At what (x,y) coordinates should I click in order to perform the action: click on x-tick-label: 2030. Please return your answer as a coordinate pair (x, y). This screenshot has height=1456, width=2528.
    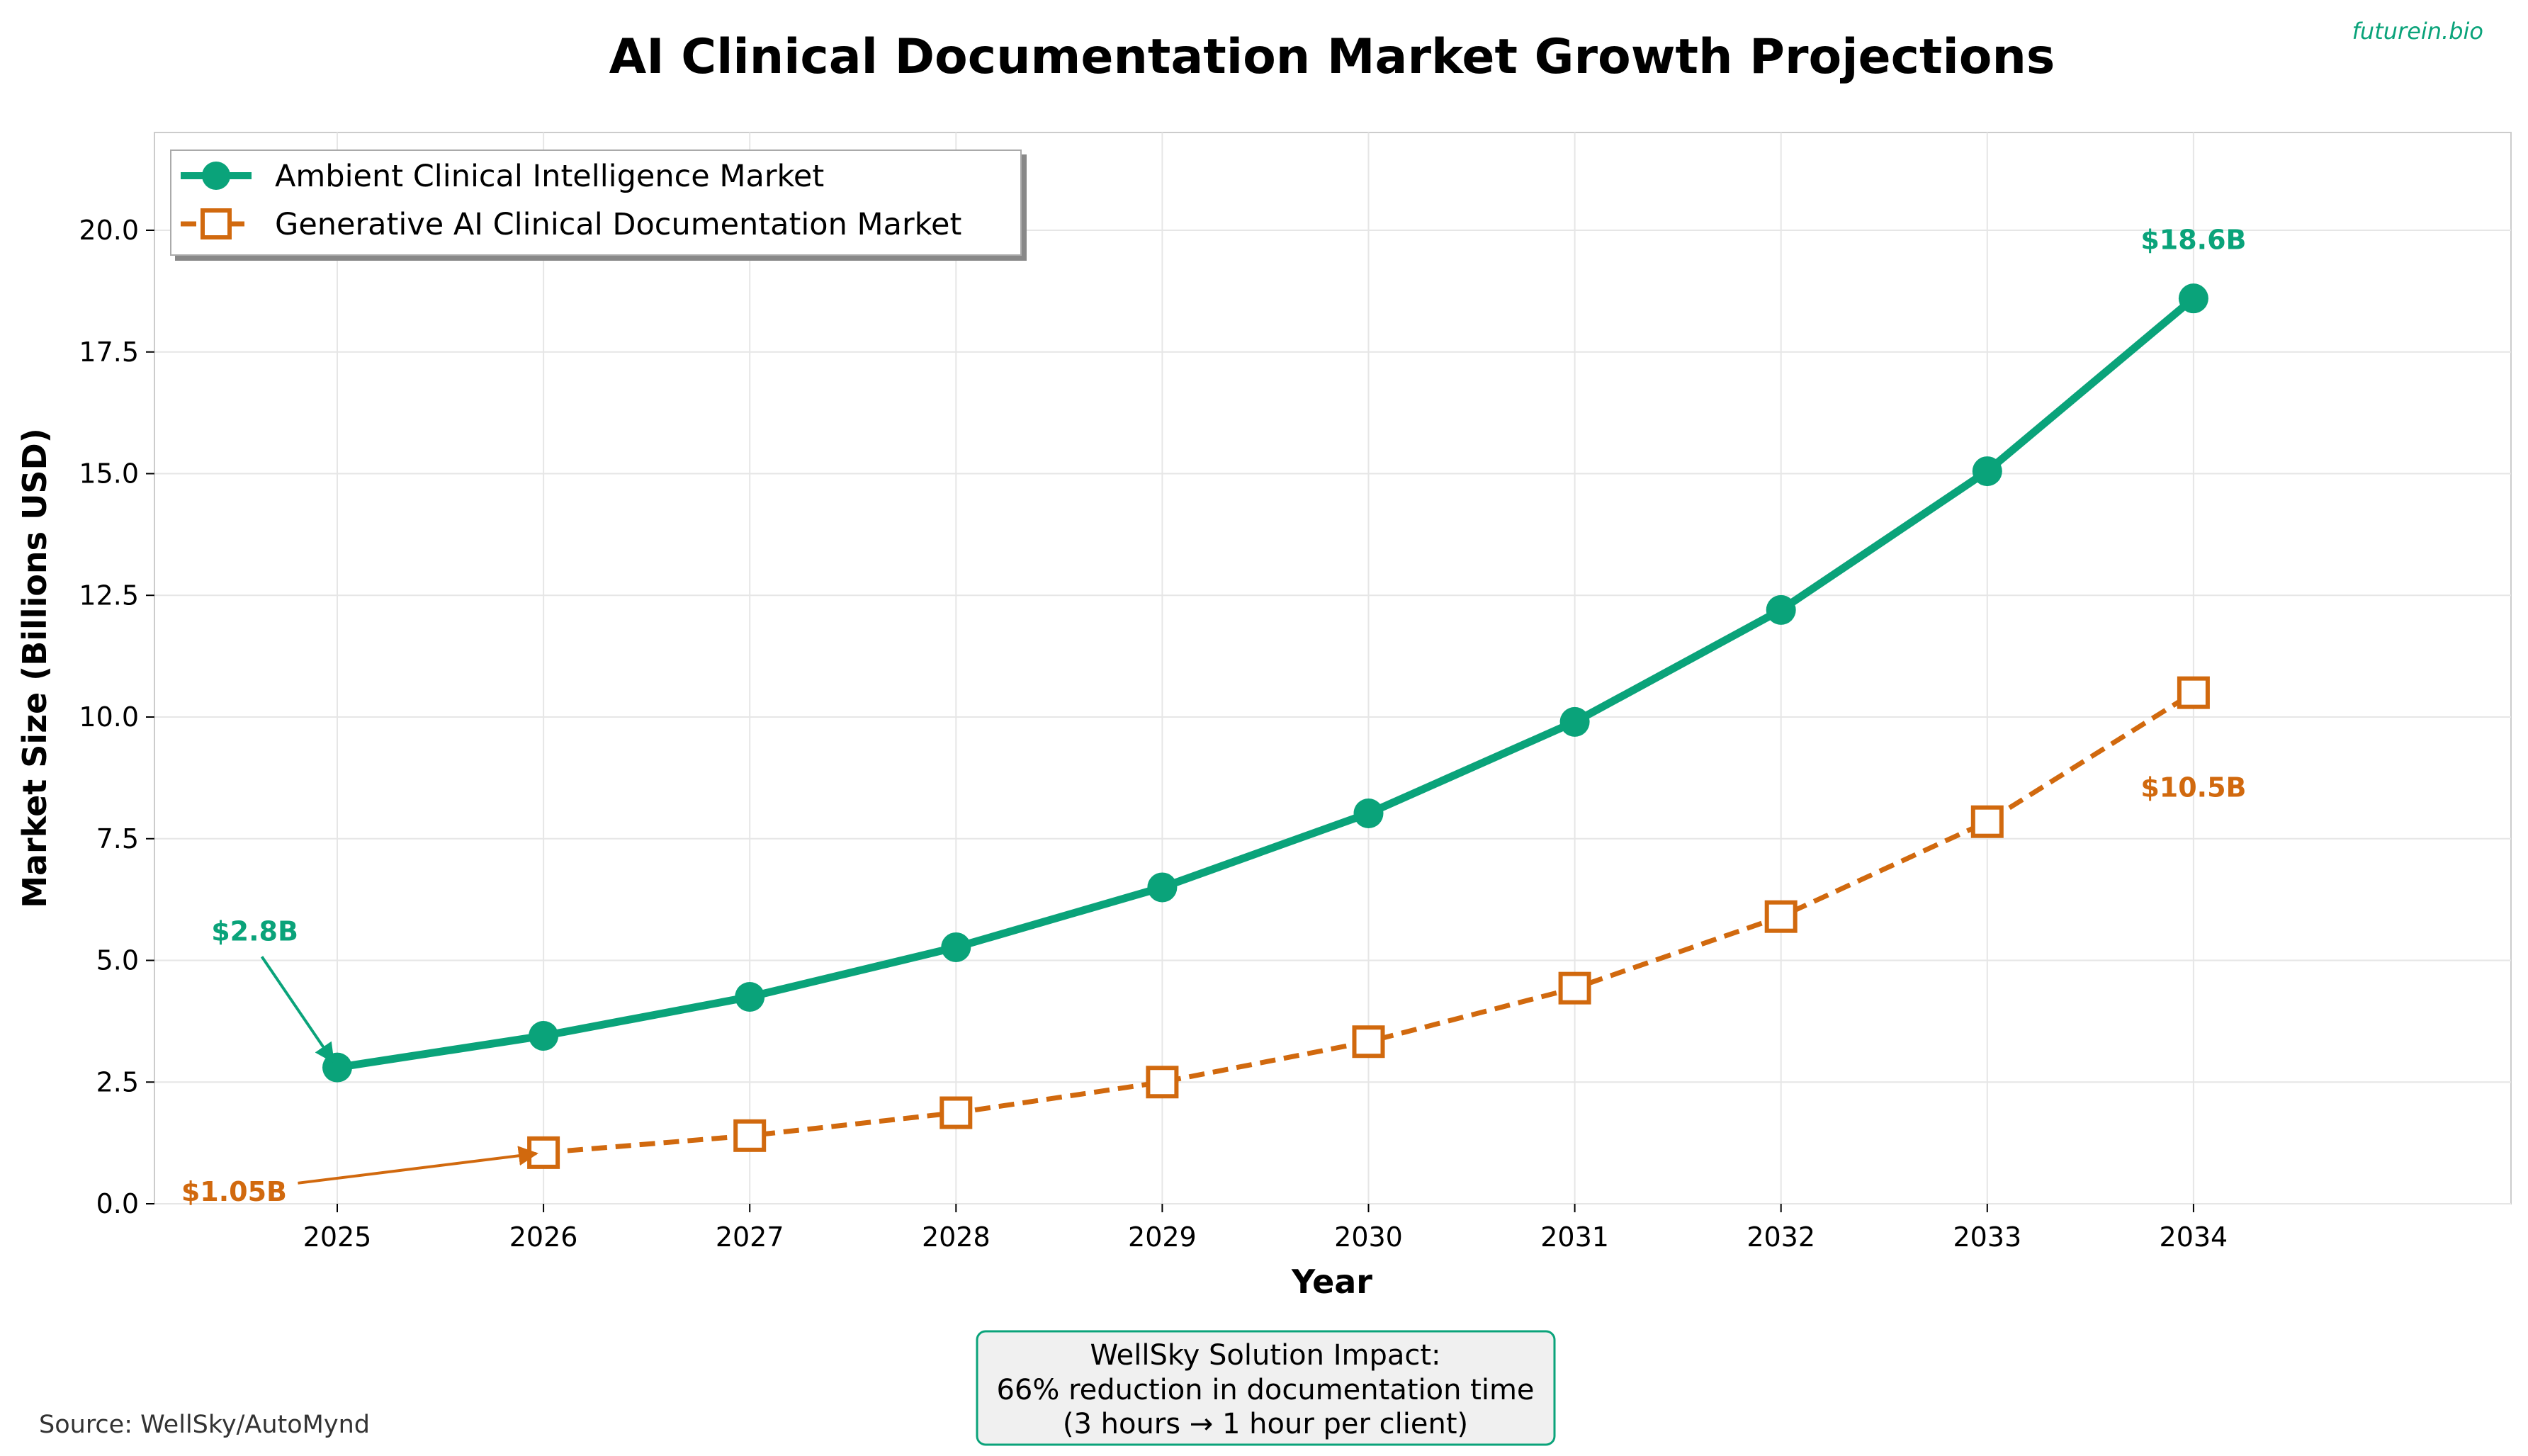
    Looking at the image, I should click on (1368, 1237).